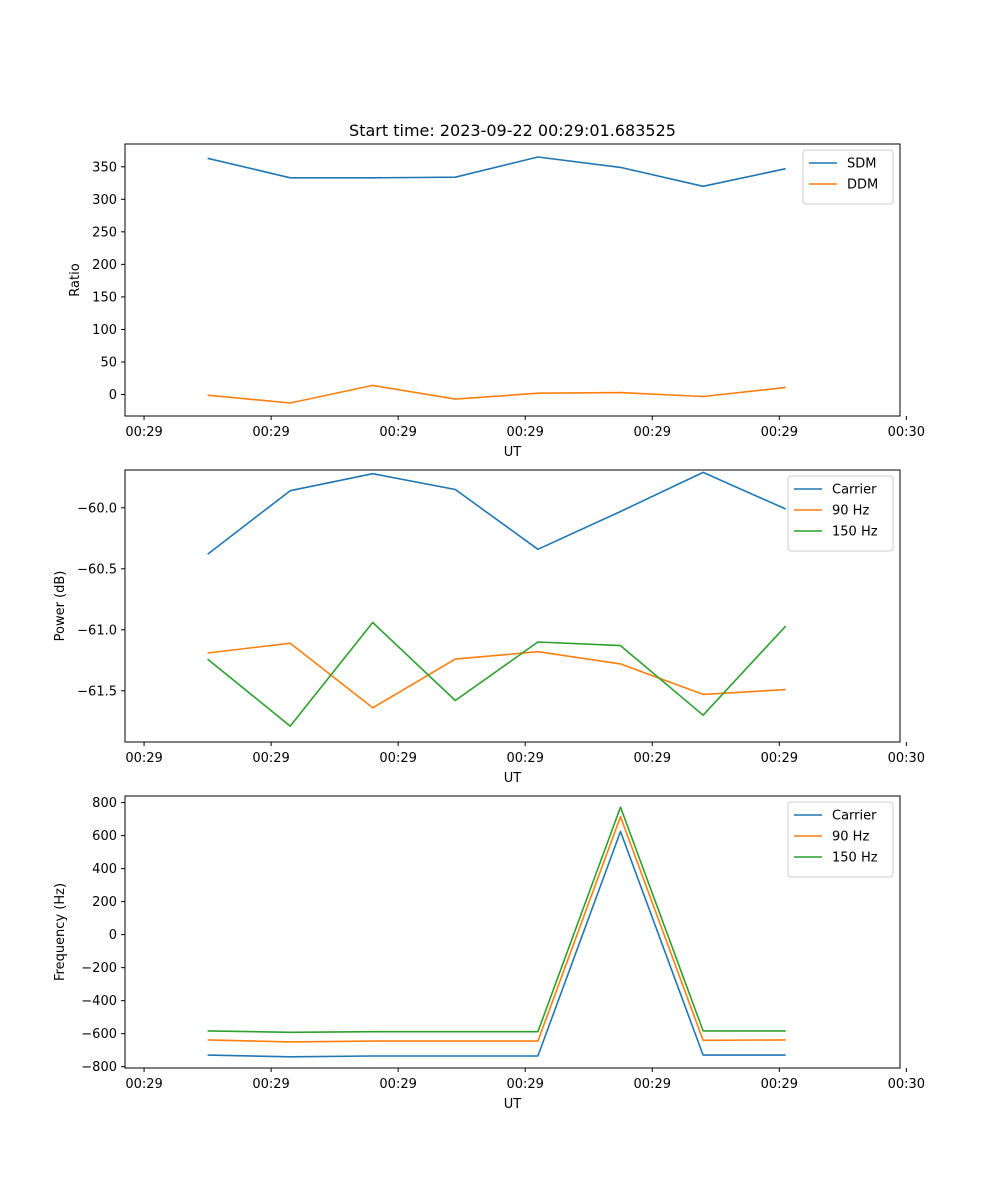 The image size is (1000, 1200). What do you see at coordinates (104, 232) in the screenshot?
I see `y-tick-label: 250` at bounding box center [104, 232].